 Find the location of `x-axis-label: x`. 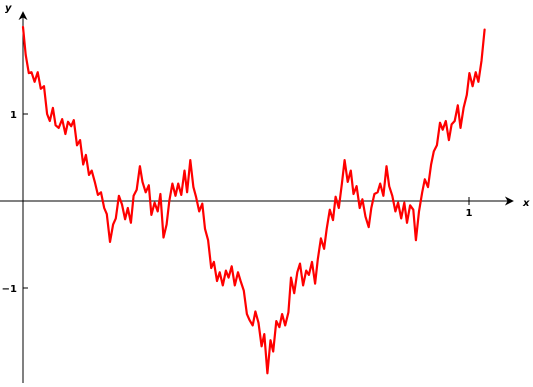

x-axis-label: x is located at coordinates (526, 203).